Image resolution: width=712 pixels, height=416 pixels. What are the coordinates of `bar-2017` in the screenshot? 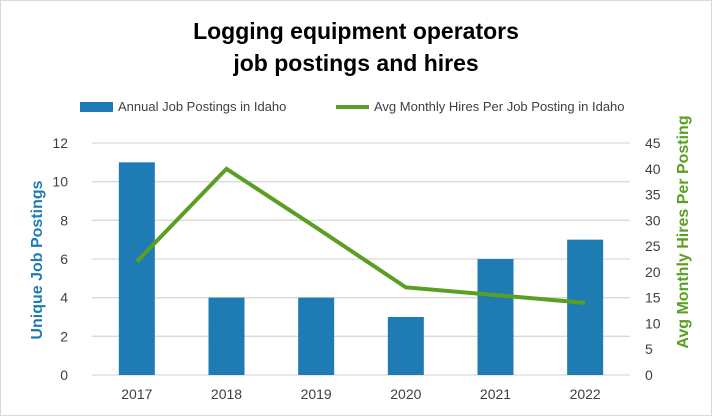 It's located at (136, 268).